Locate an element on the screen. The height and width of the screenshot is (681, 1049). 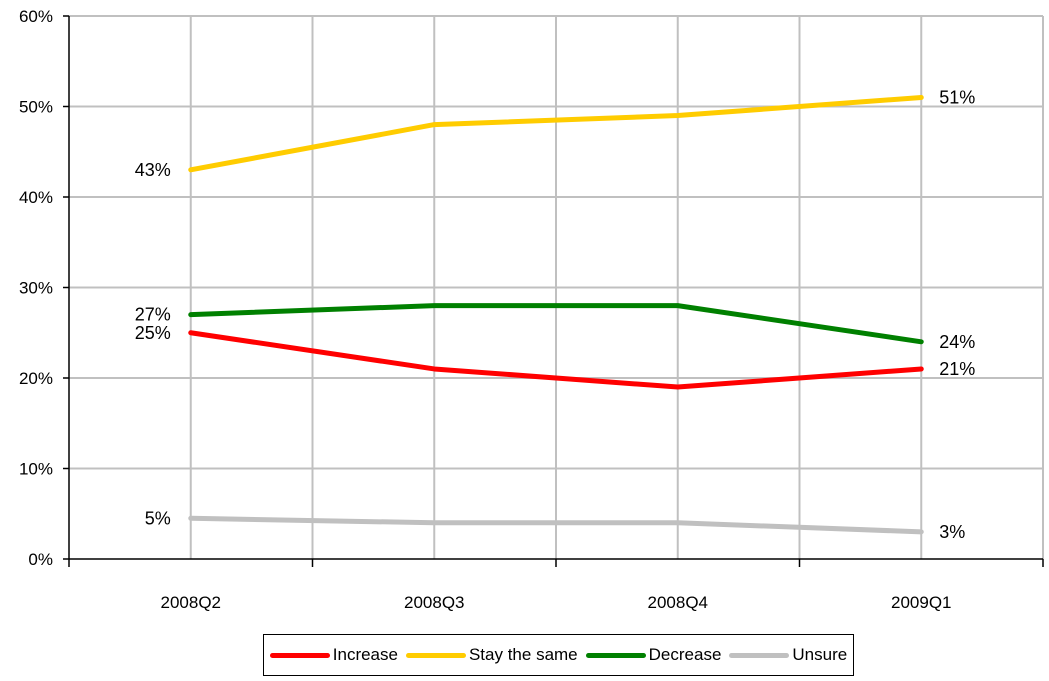
legend-label: Decrease is located at coordinates (685, 654).